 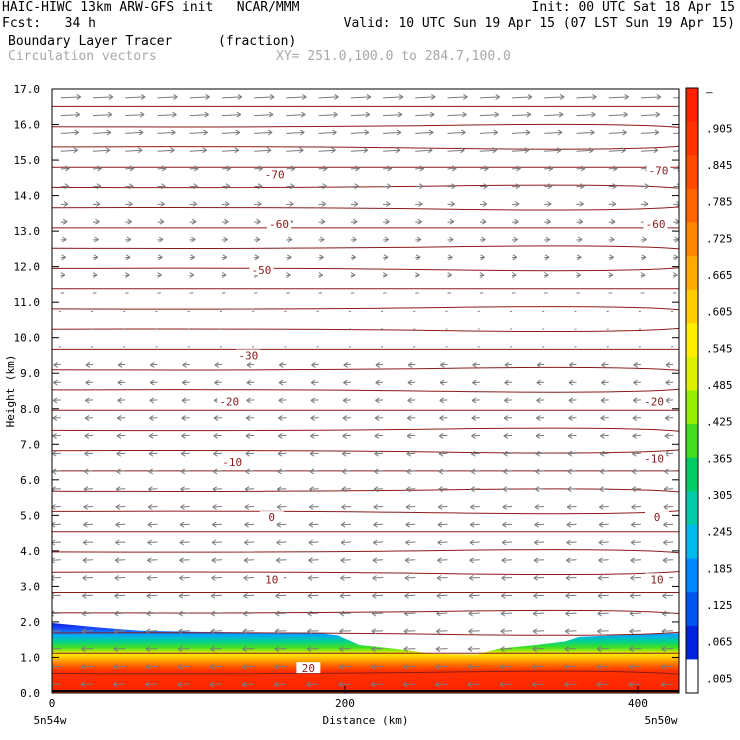 What do you see at coordinates (719, 568) in the screenshot?
I see `colorbar-label: .185` at bounding box center [719, 568].